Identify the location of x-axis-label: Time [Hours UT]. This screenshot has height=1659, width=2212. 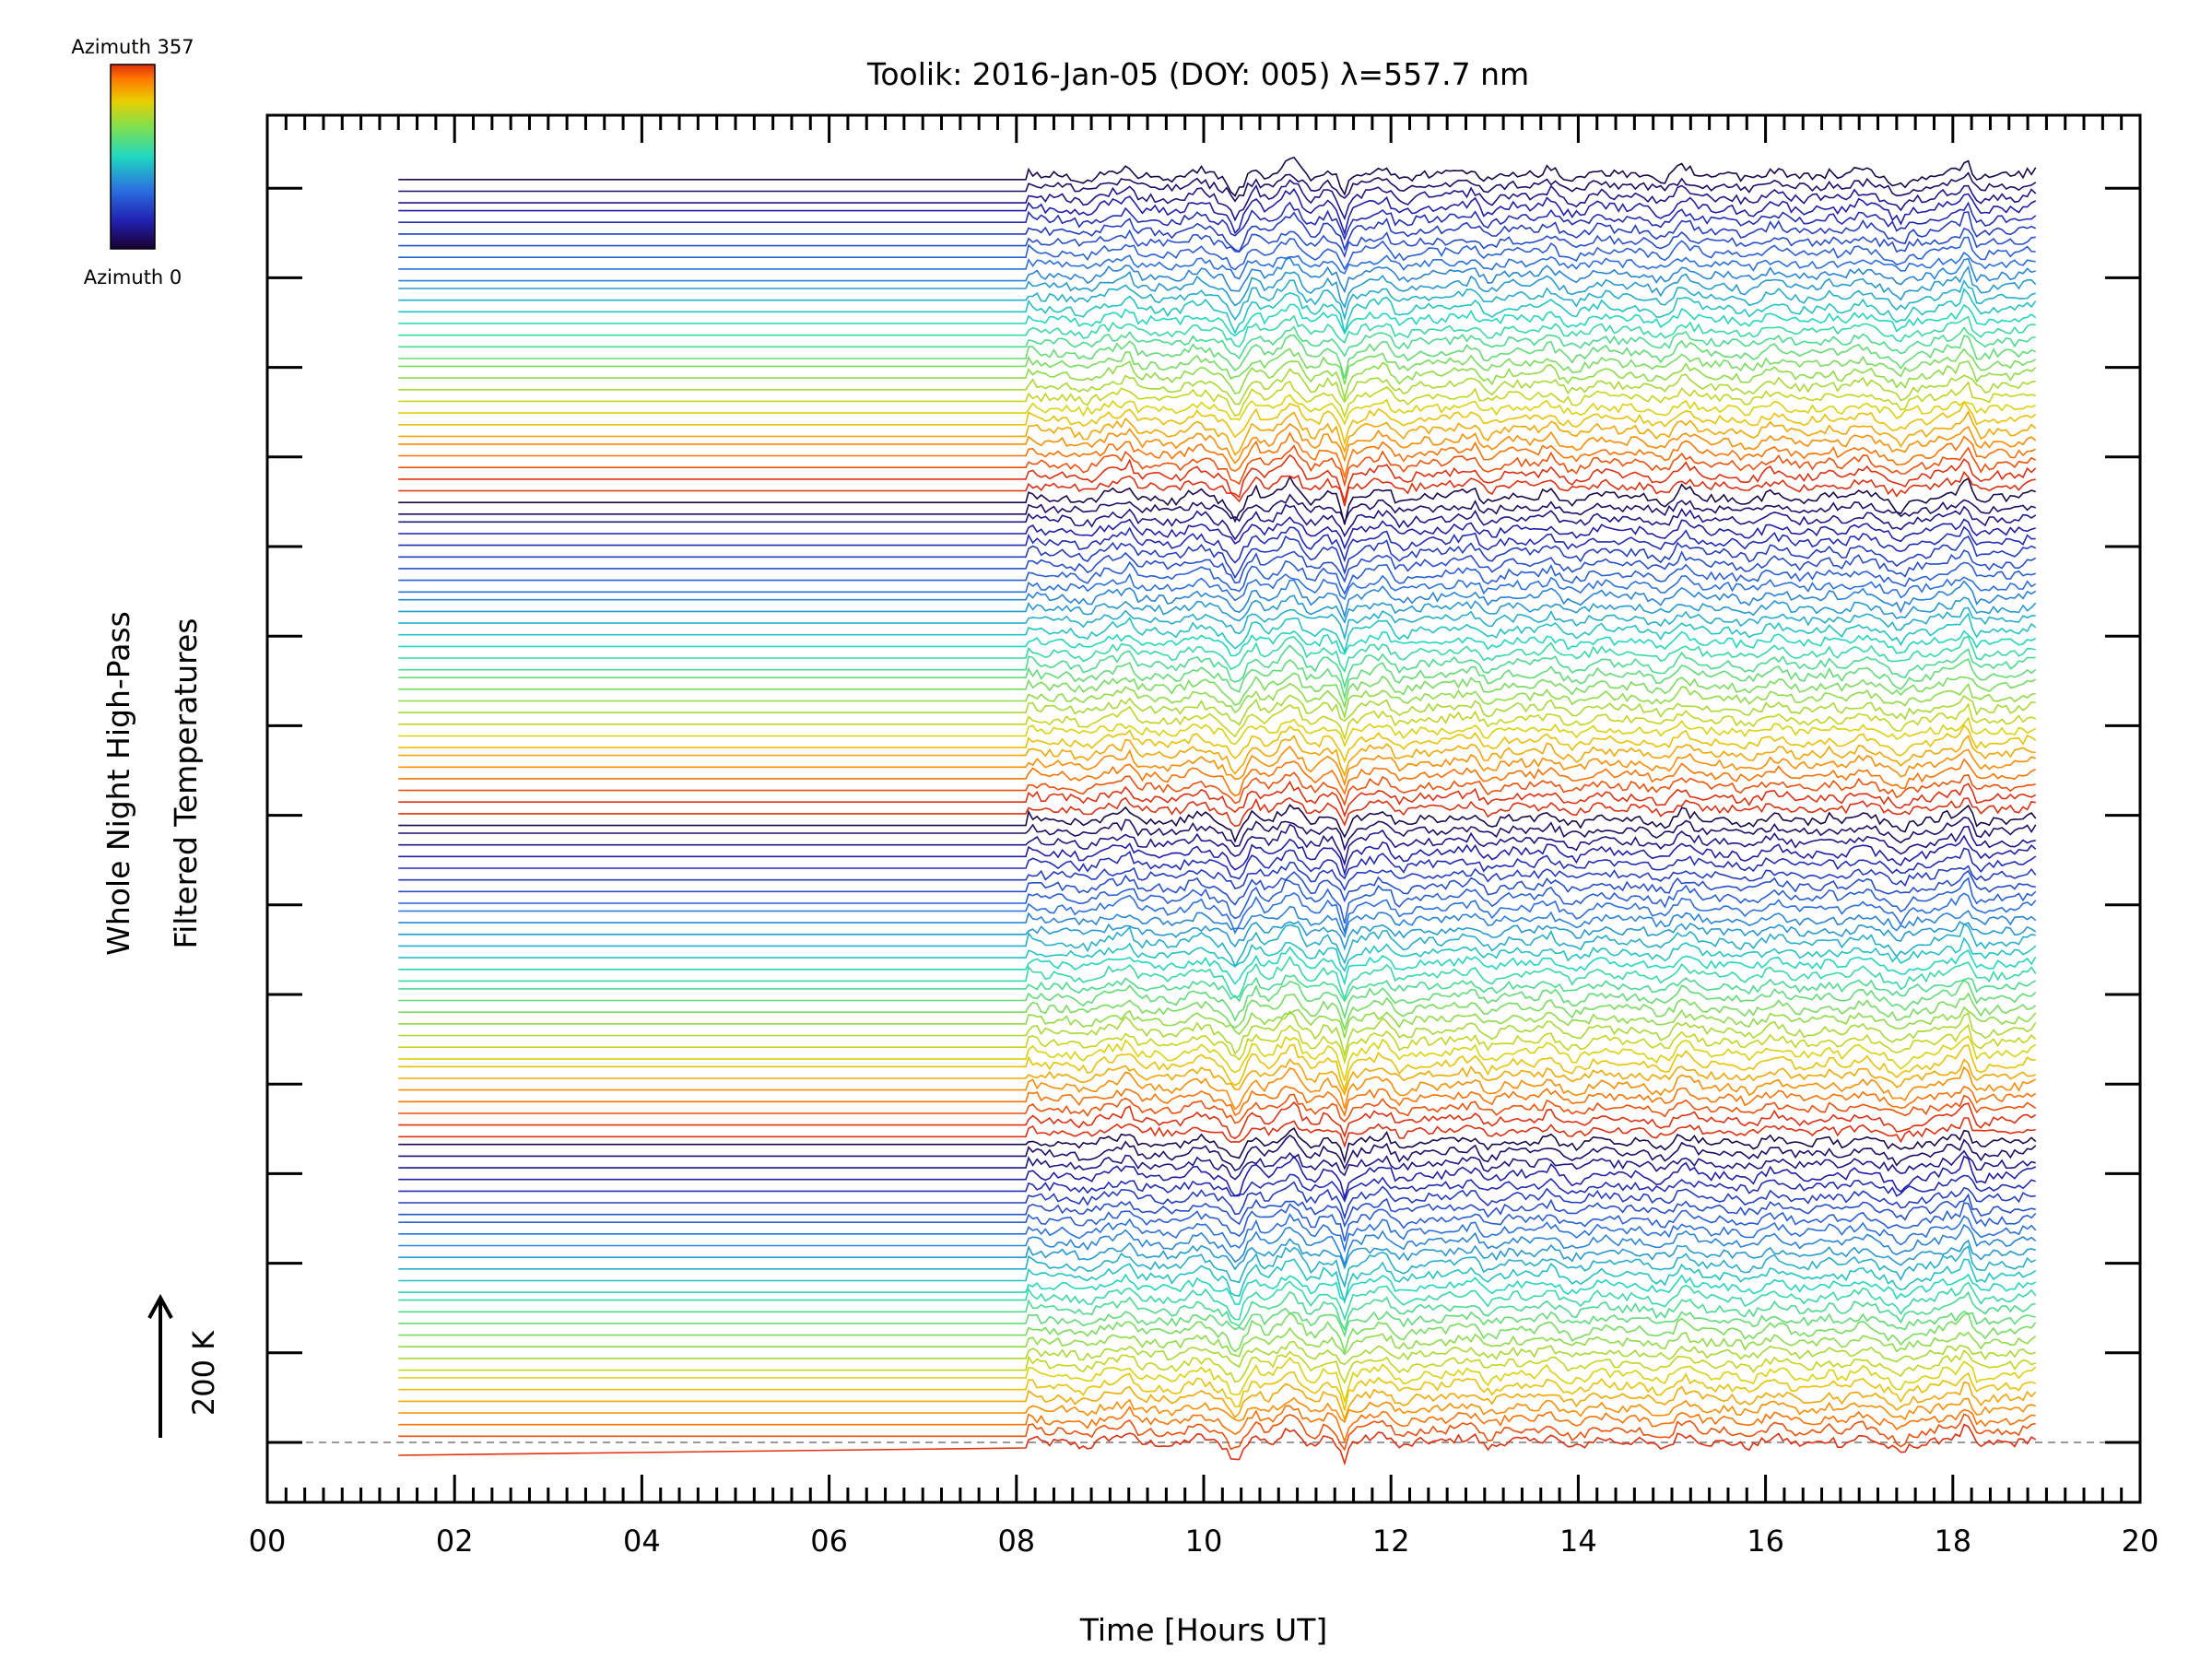
(1203, 1630).